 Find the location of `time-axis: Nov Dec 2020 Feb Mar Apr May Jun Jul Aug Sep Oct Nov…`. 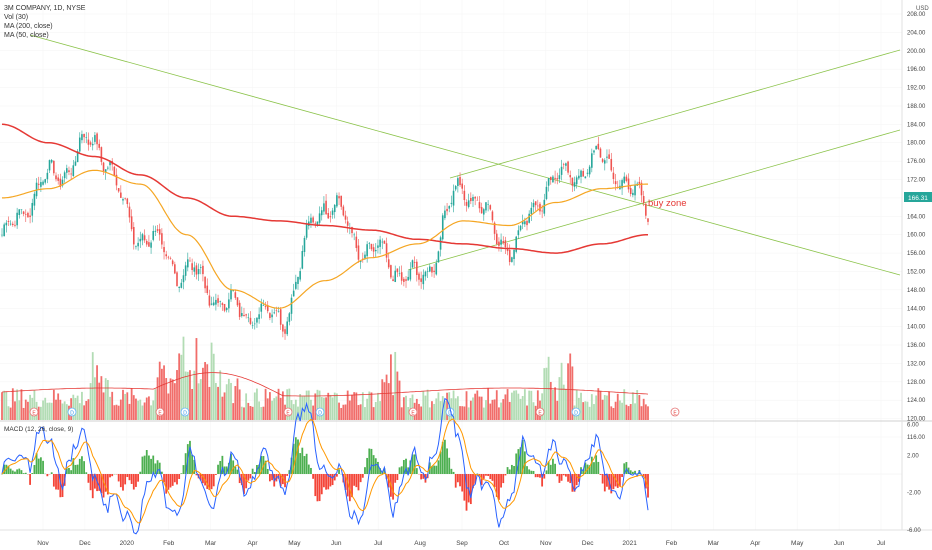

time-axis: Nov Dec 2020 Feb Mar Apr May Jun Jul Aug Sep Oct Nov… is located at coordinates (461, 543).